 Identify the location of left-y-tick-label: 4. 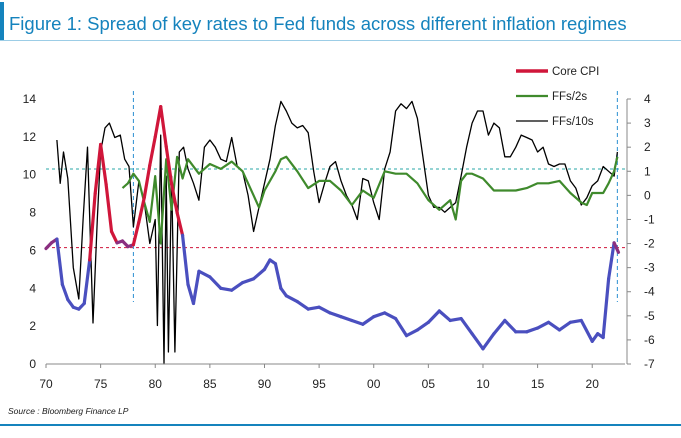
(32, 288).